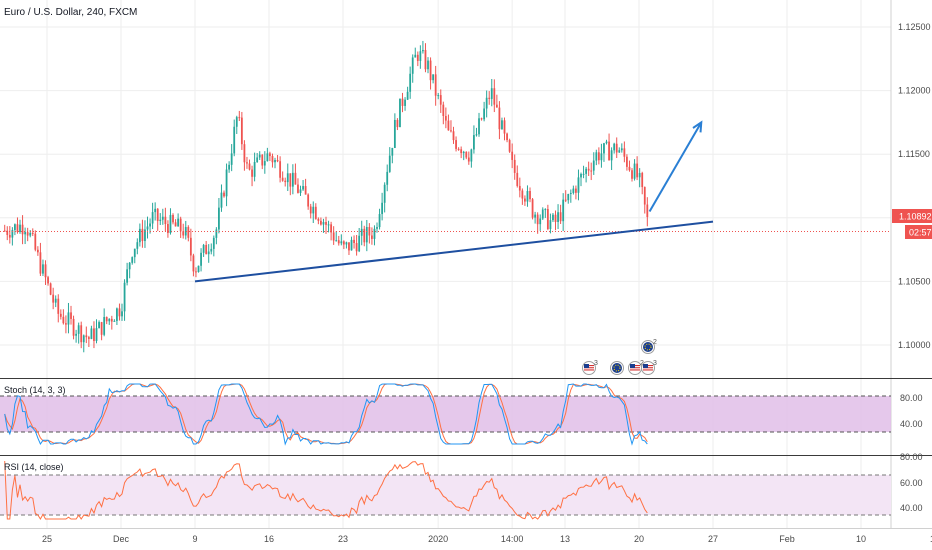 This screenshot has width=932, height=550. I want to click on countdown-label: 02:57, so click(920, 233).